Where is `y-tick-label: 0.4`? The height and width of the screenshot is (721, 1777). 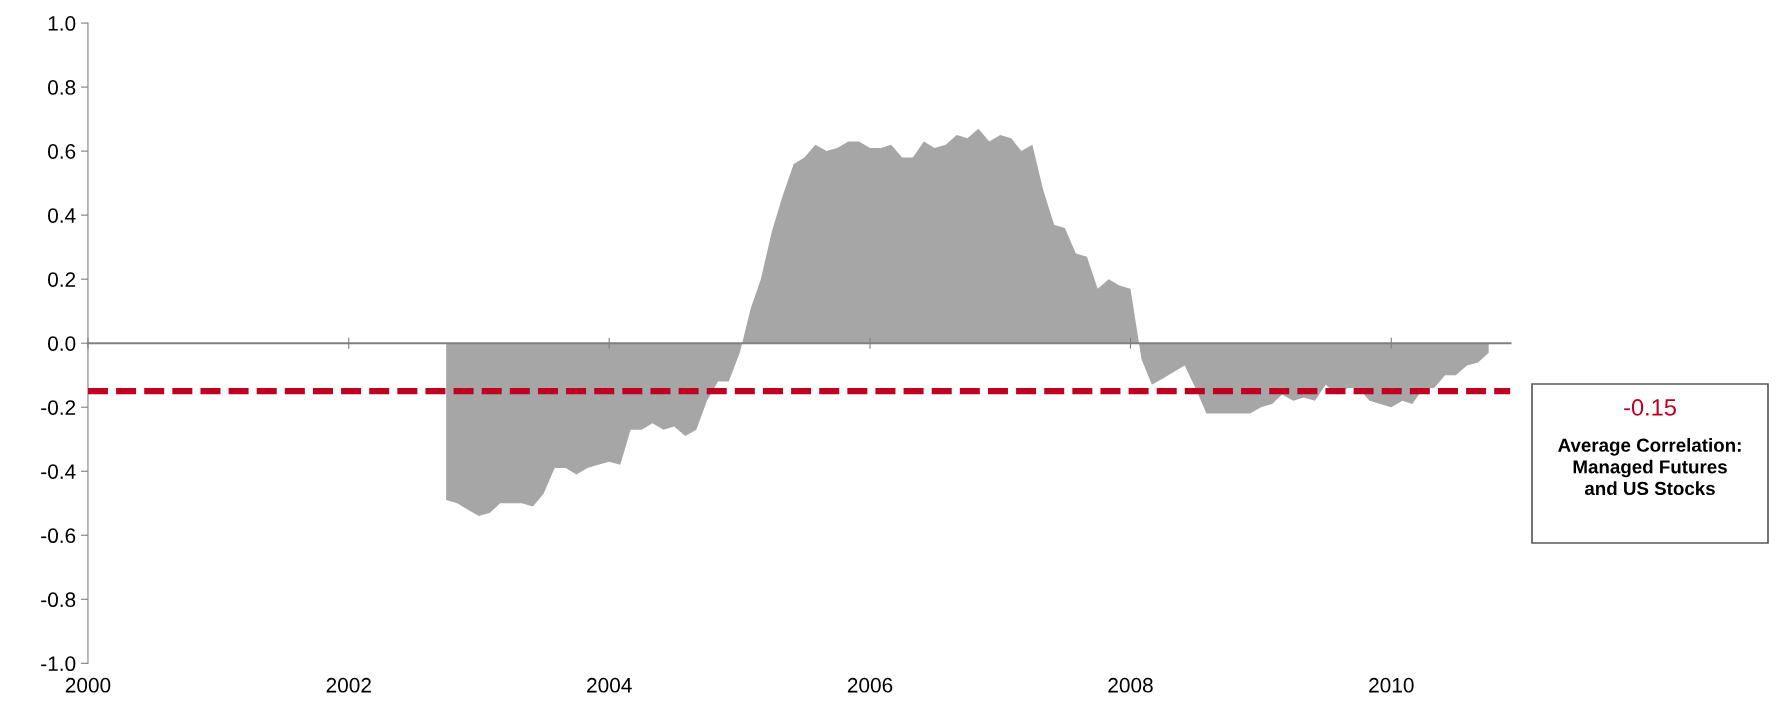 y-tick-label: 0.4 is located at coordinates (62, 215).